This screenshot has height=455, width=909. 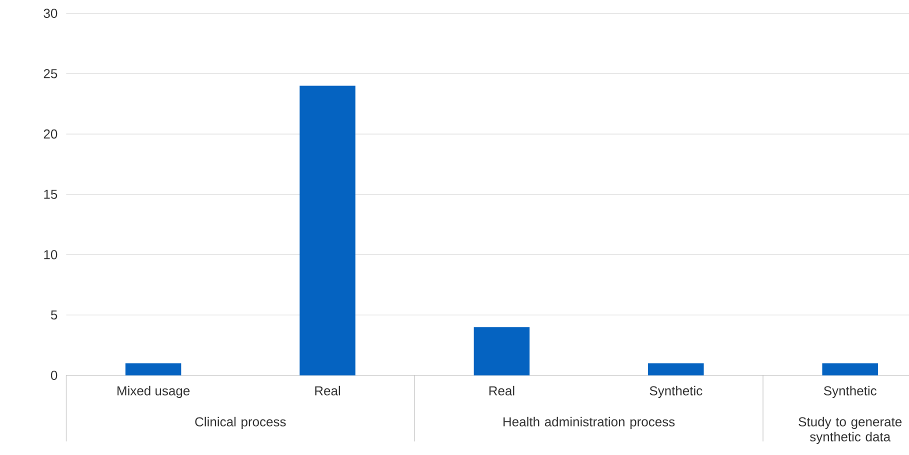 I want to click on y-tick-label: 0, so click(x=54, y=375).